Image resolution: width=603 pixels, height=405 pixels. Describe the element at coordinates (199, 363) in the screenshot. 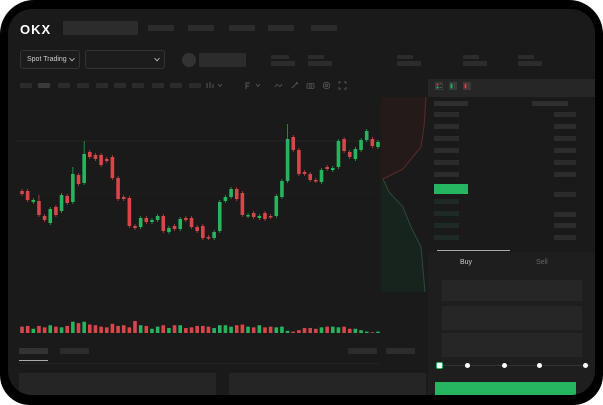

I see `divider` at that location.